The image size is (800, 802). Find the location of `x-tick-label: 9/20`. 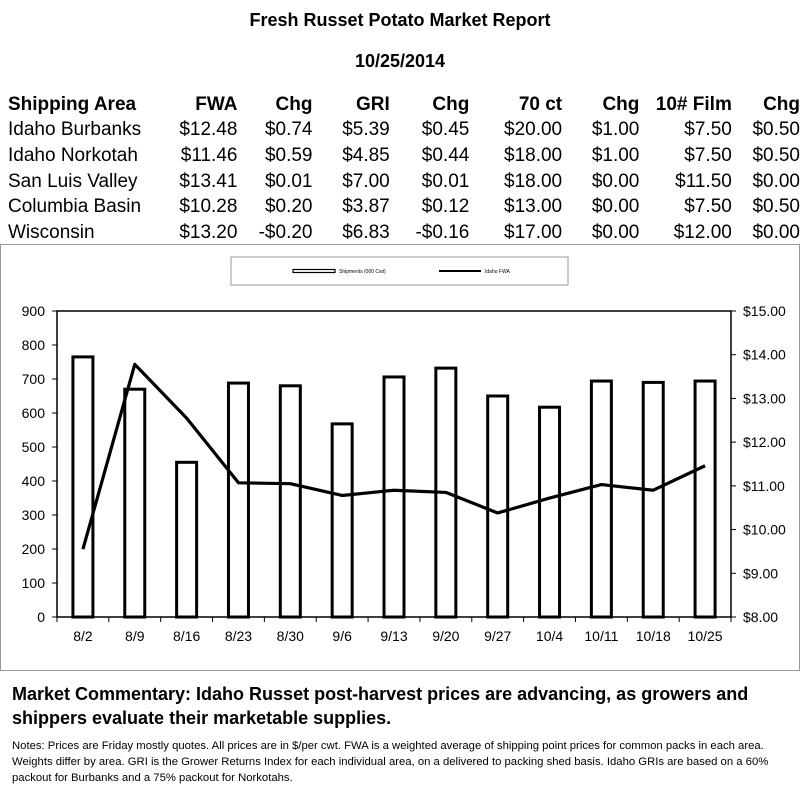

x-tick-label: 9/20 is located at coordinates (445, 636).